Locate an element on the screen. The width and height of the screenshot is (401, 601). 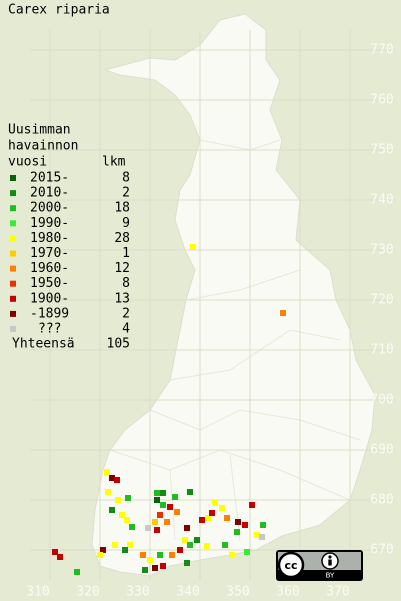
x-tick-label: 330 is located at coordinates (137, 592).